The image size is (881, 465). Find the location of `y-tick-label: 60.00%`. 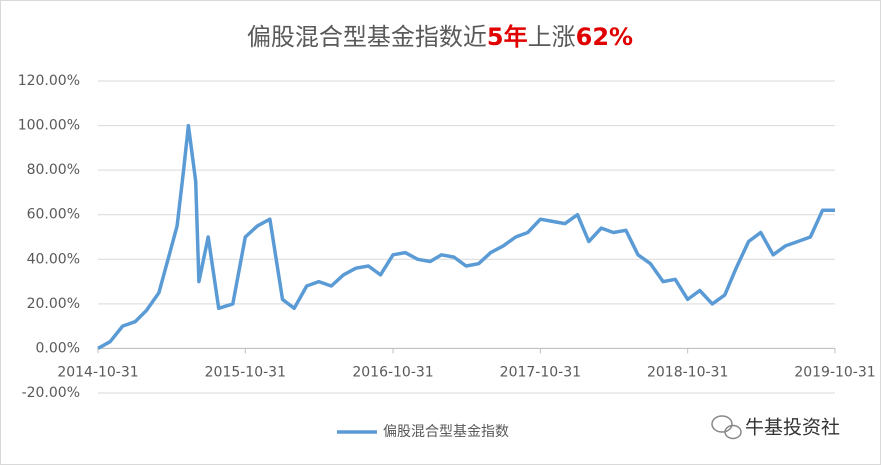

y-tick-label: 60.00% is located at coordinates (53, 215).